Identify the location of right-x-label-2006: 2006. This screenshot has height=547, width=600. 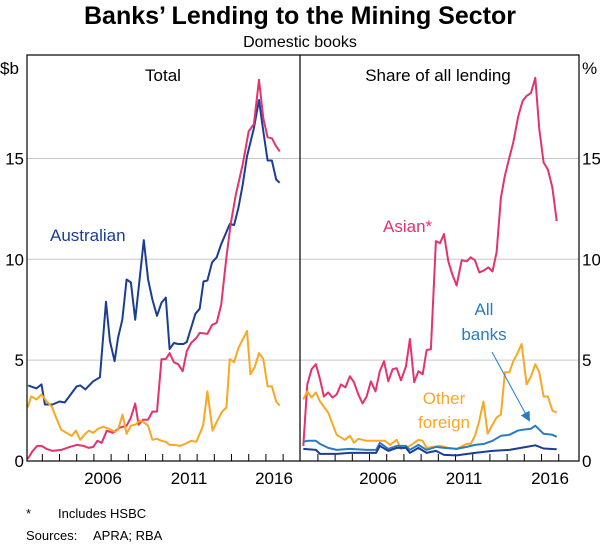
(378, 478).